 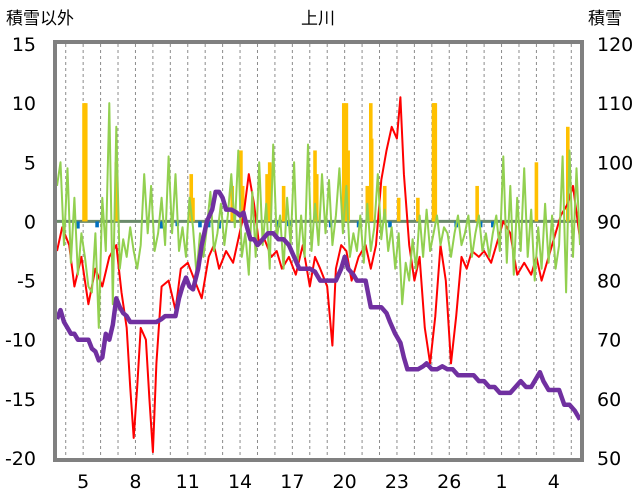 What do you see at coordinates (30, 163) in the screenshot?
I see `left-tick-label: 5` at bounding box center [30, 163].